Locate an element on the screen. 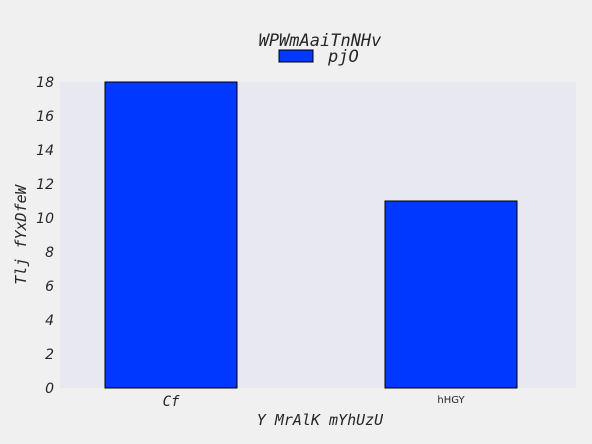 This screenshot has width=592, height=444. y-tick-label: 6 is located at coordinates (49, 287).